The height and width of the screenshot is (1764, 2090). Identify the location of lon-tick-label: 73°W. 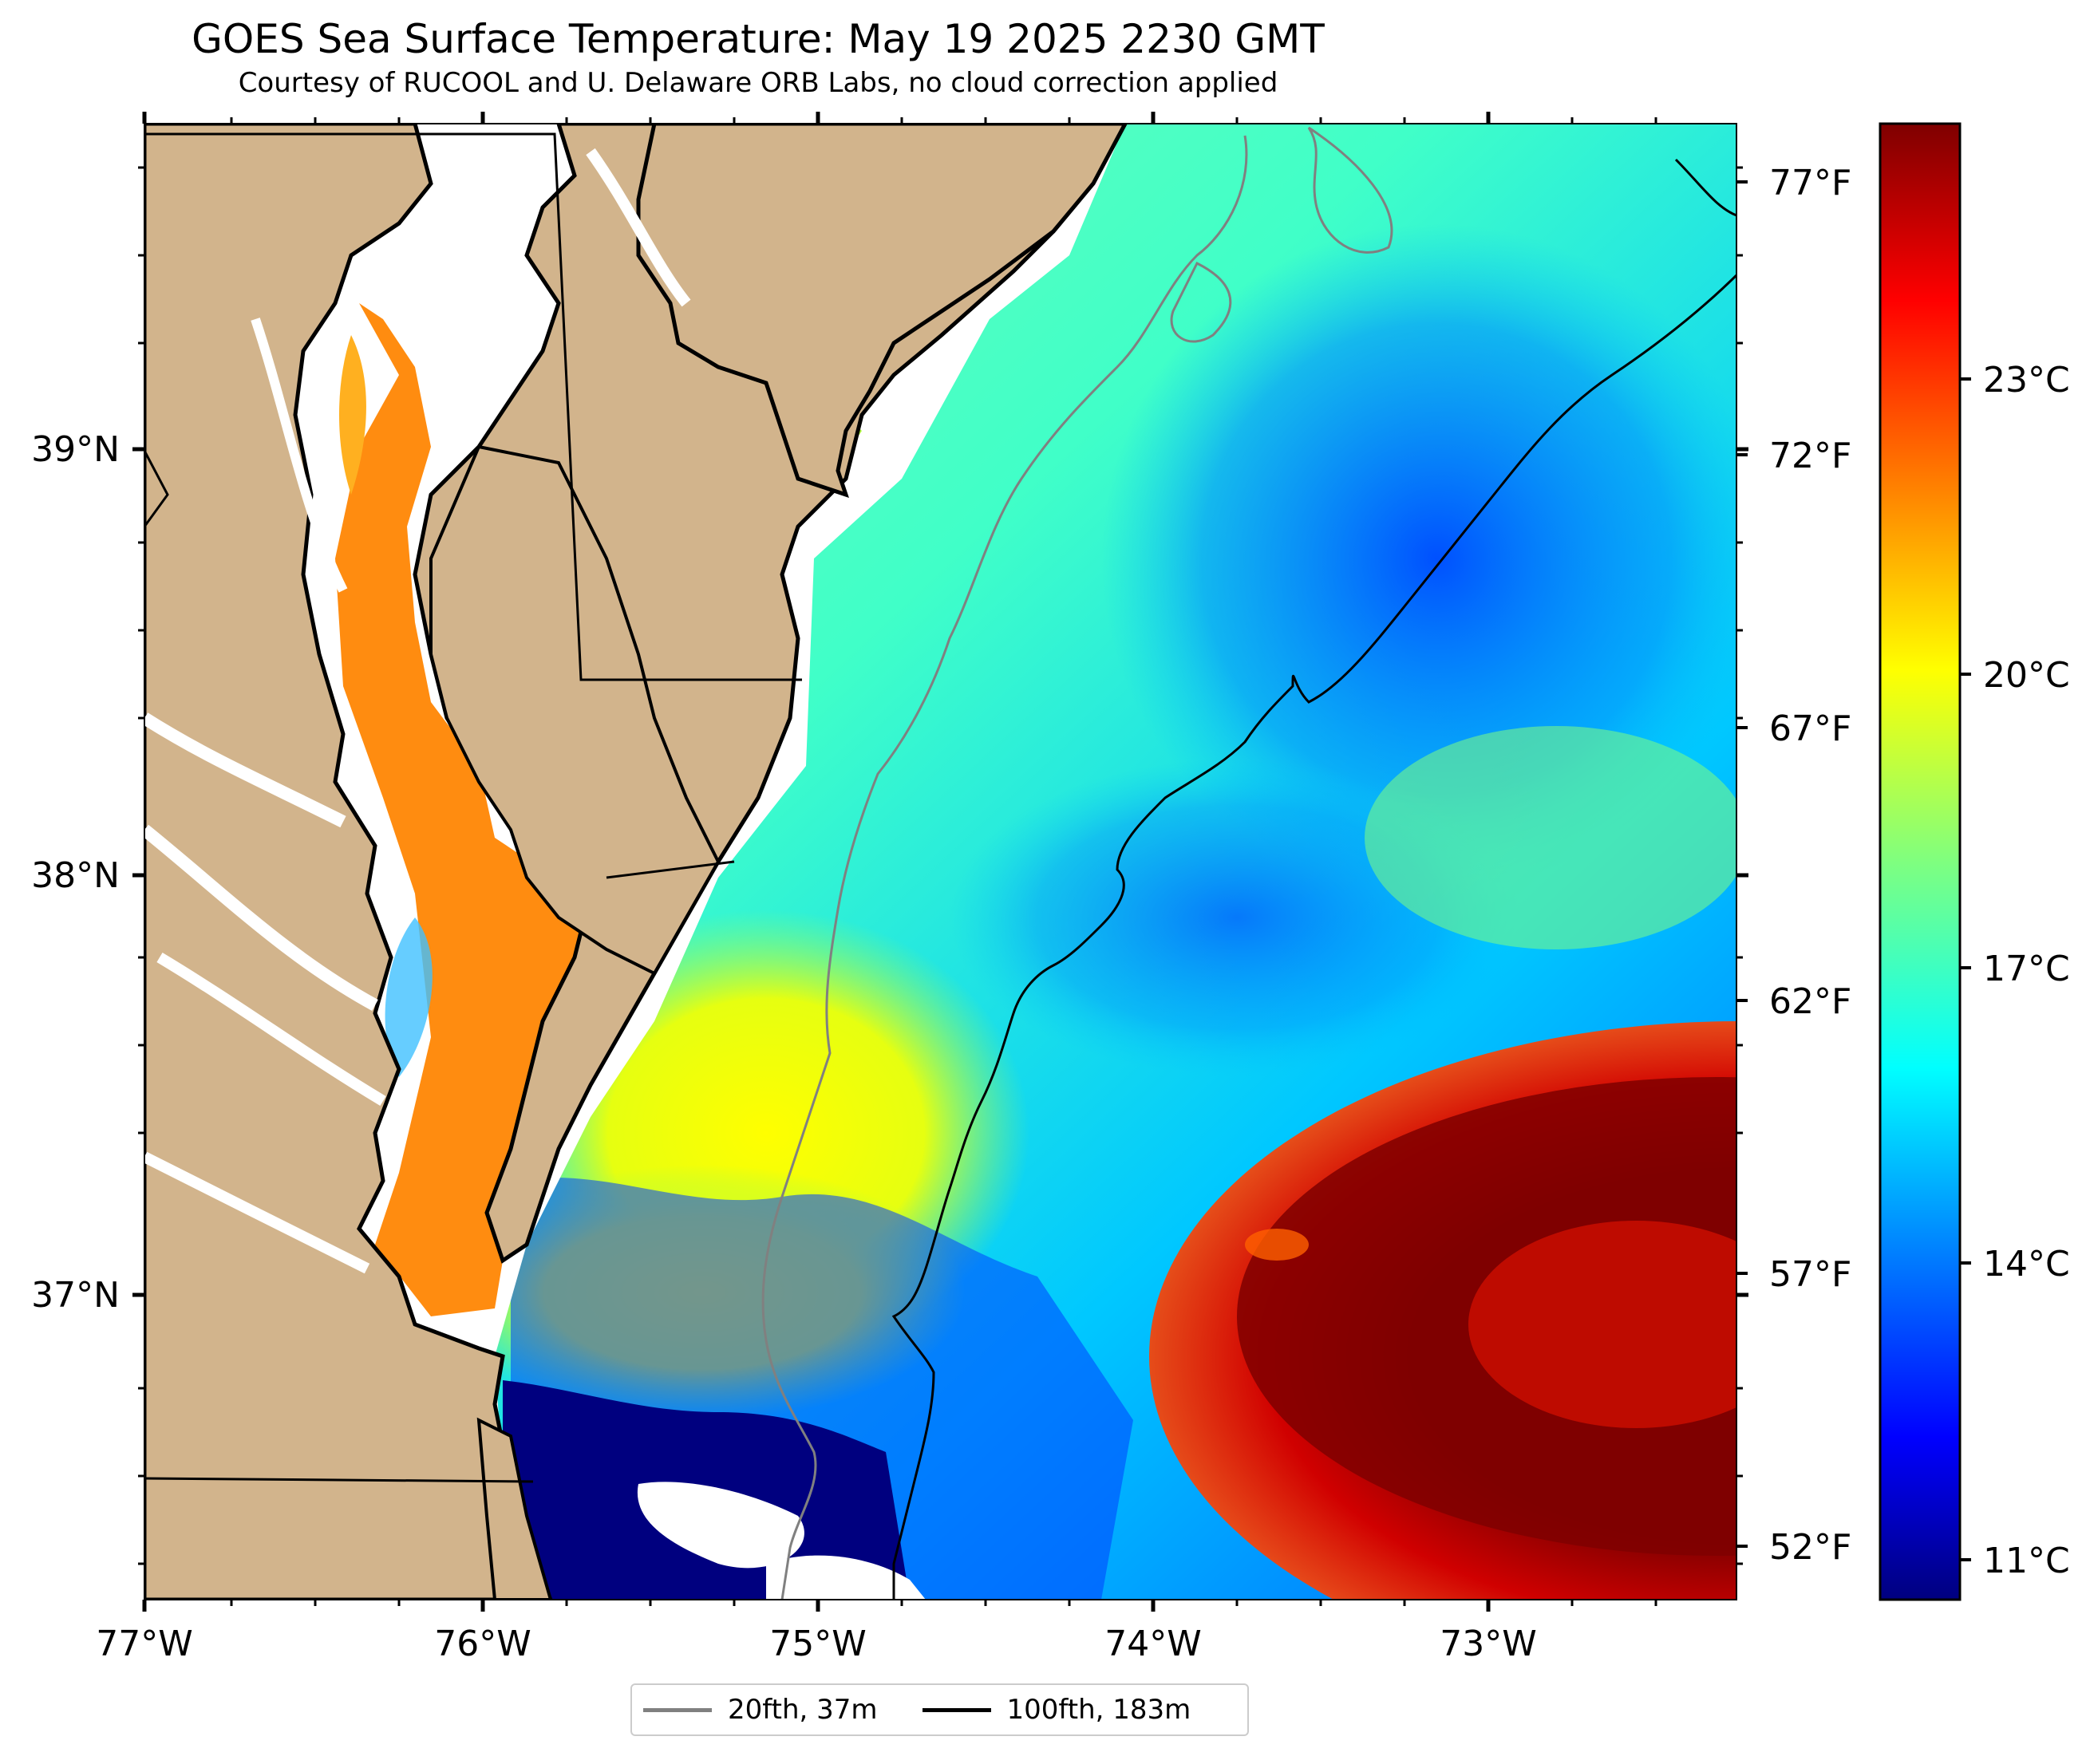
(1488, 1644).